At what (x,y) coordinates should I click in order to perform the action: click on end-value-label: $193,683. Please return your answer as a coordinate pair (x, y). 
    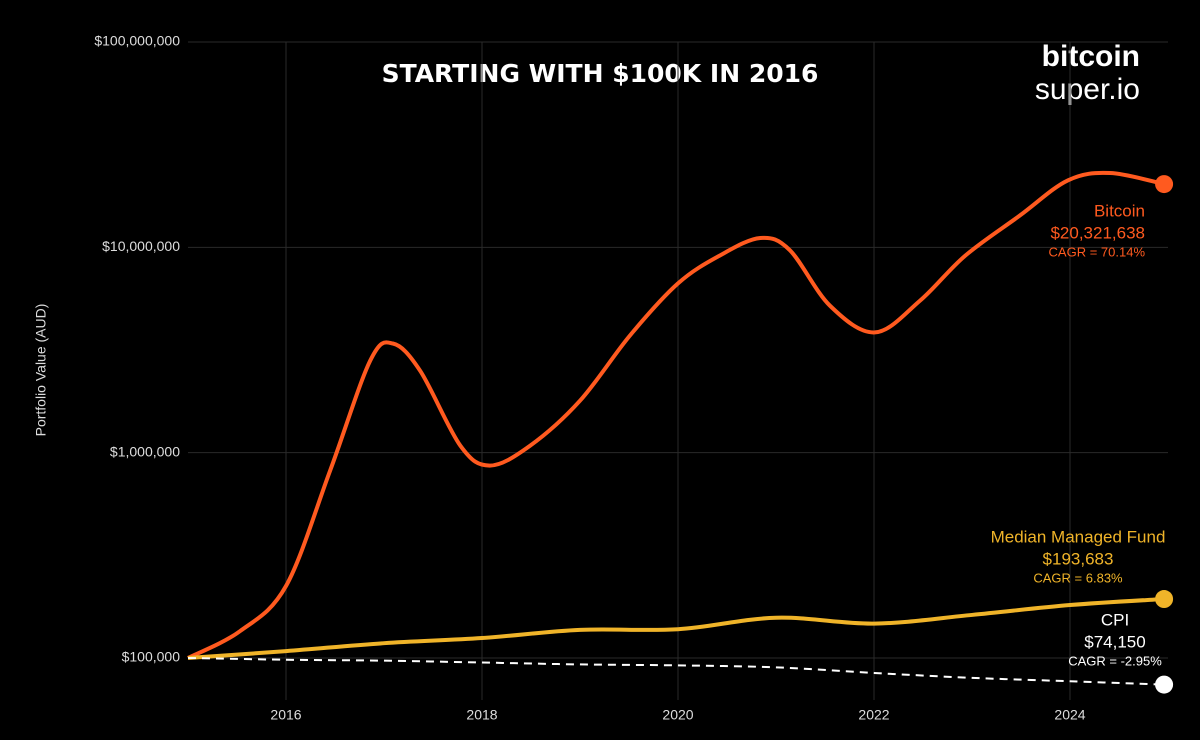
    Looking at the image, I should click on (1078, 558).